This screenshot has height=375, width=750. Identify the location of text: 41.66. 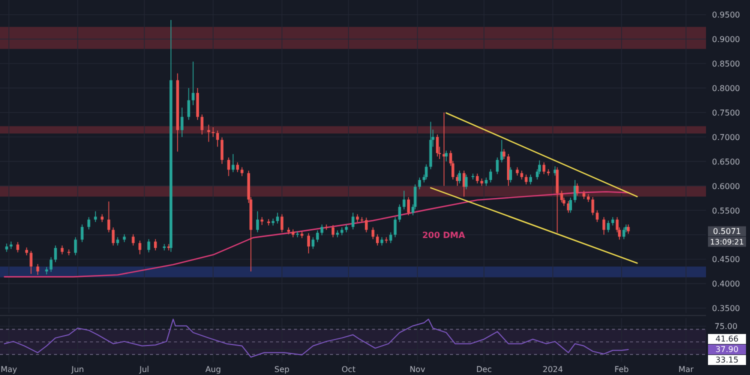
(727, 339).